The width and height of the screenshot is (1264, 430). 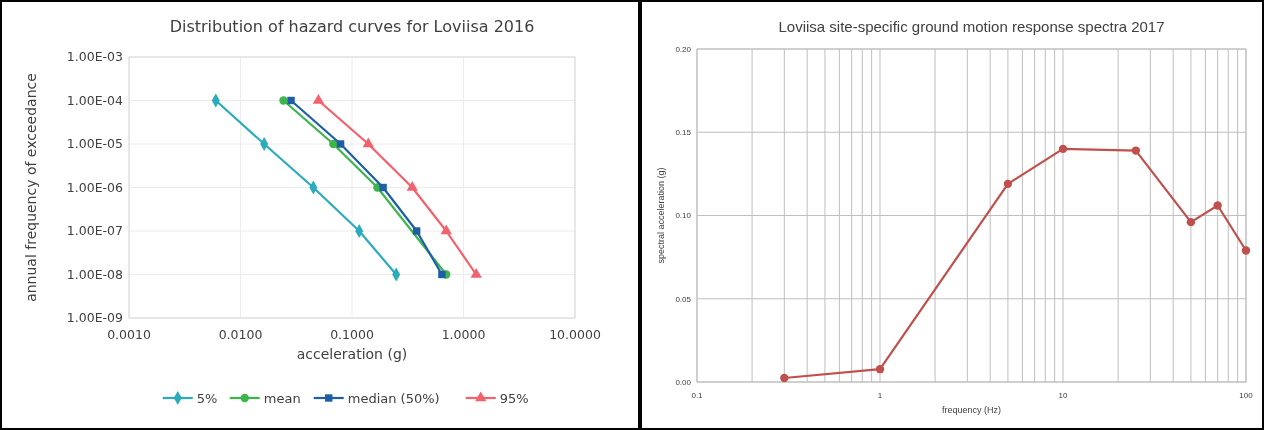 I want to click on y-axis-title: annual frequency of exceedance, so click(x=31, y=187).